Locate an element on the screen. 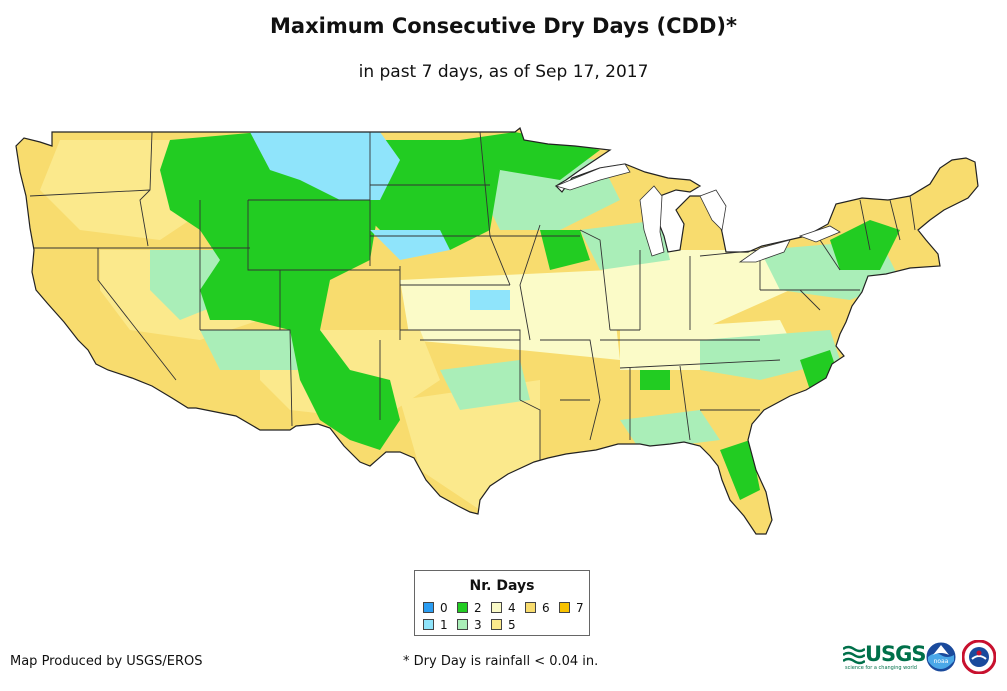 This screenshot has width=1007, height=691. legend-item-0: 0 is located at coordinates (435, 609).